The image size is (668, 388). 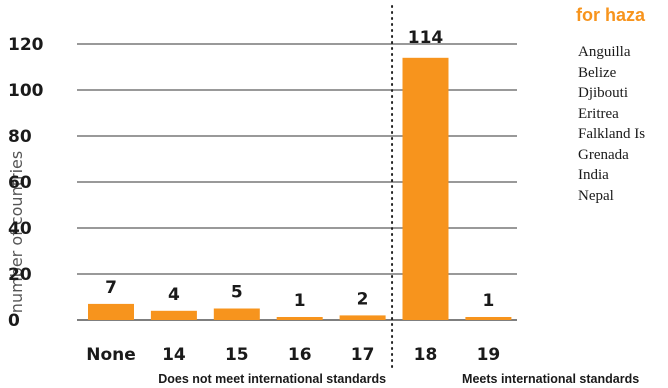 I want to click on data-label: 4, so click(x=174, y=295).